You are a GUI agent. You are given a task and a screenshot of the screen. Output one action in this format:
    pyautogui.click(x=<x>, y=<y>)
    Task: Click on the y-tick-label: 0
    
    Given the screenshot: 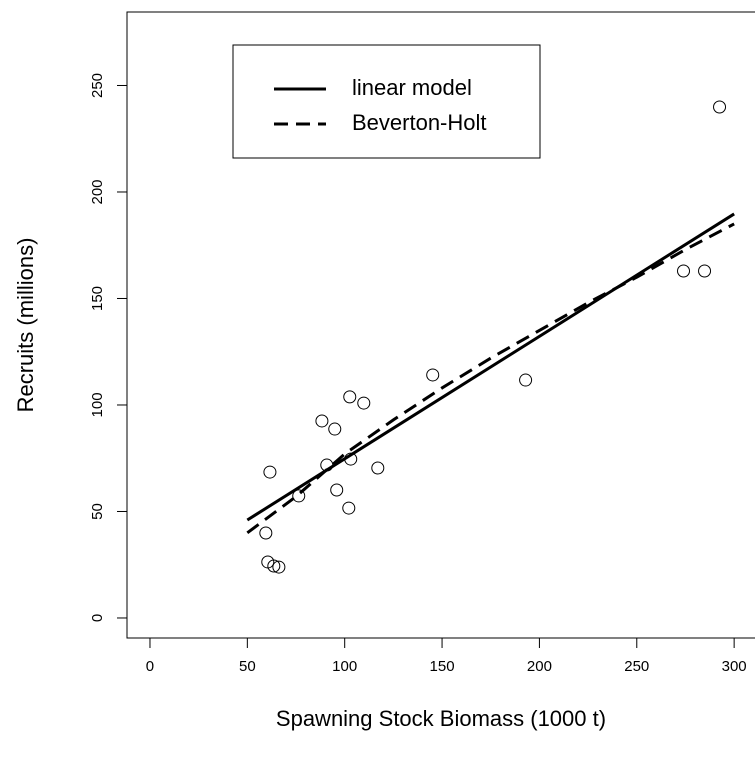 What is the action you would take?
    pyautogui.click(x=97, y=618)
    